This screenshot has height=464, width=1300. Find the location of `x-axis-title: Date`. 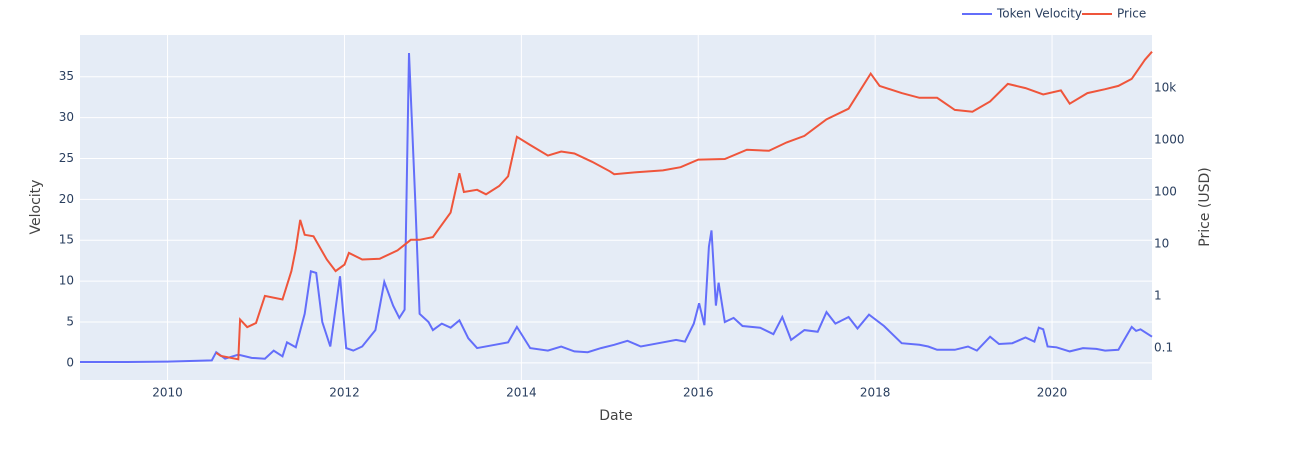

x-axis-title: Date is located at coordinates (615, 416).